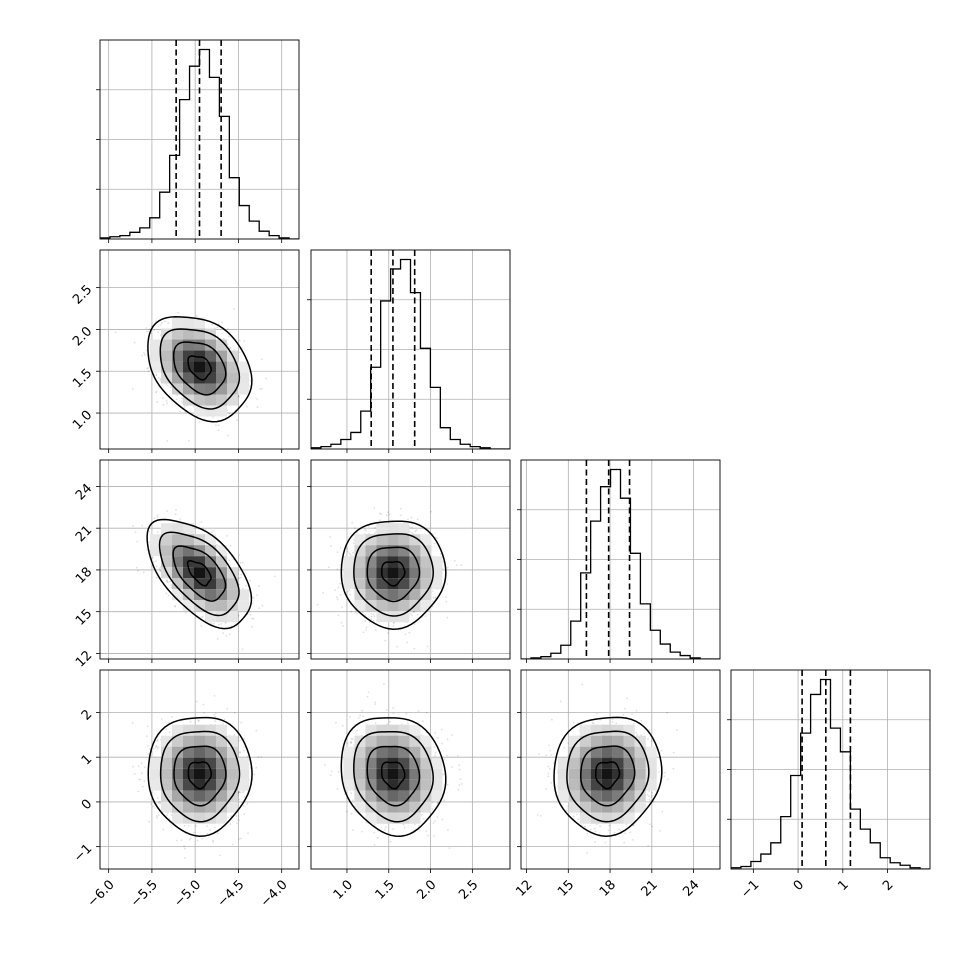  What do you see at coordinates (200, 369) in the screenshot?
I see `contour-line-outer` at bounding box center [200, 369].